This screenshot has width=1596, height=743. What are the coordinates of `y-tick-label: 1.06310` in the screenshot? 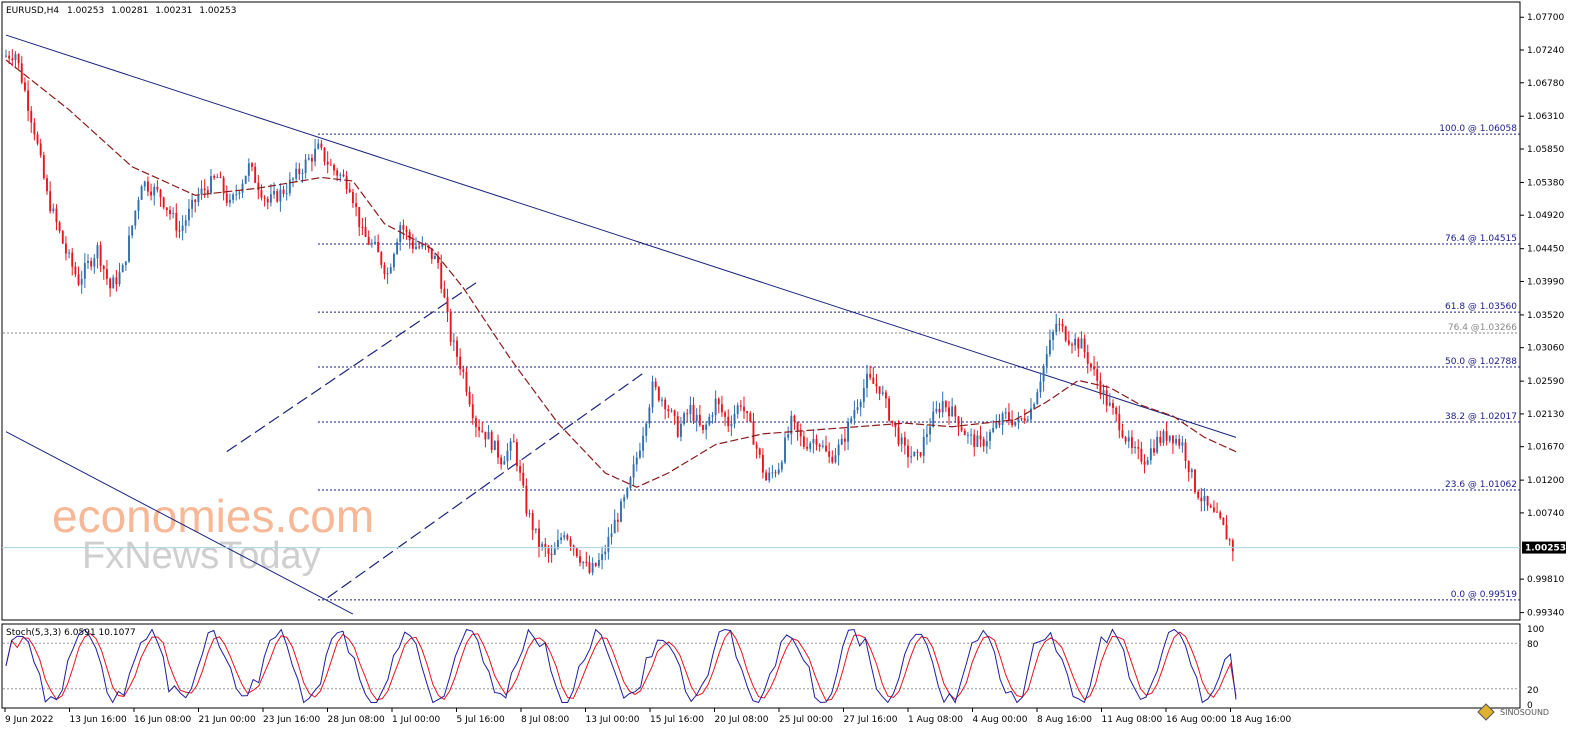 It's located at (1545, 117).